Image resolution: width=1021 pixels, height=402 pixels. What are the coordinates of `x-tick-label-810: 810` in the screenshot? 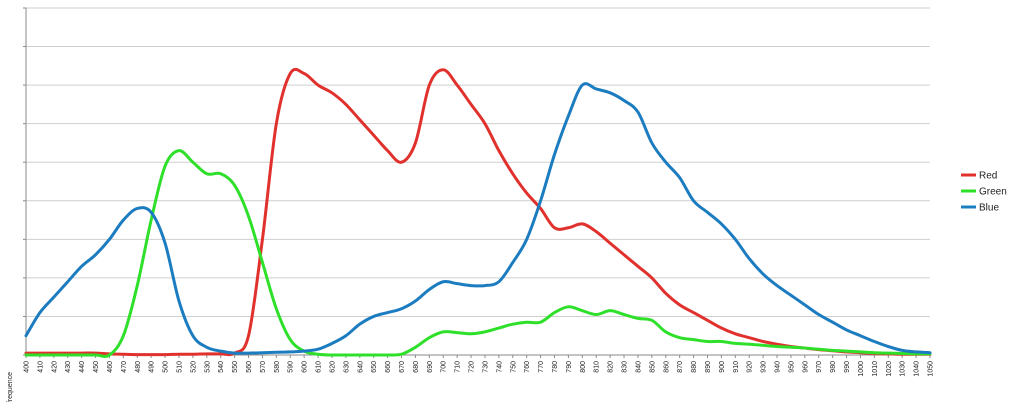 It's located at (597, 367).